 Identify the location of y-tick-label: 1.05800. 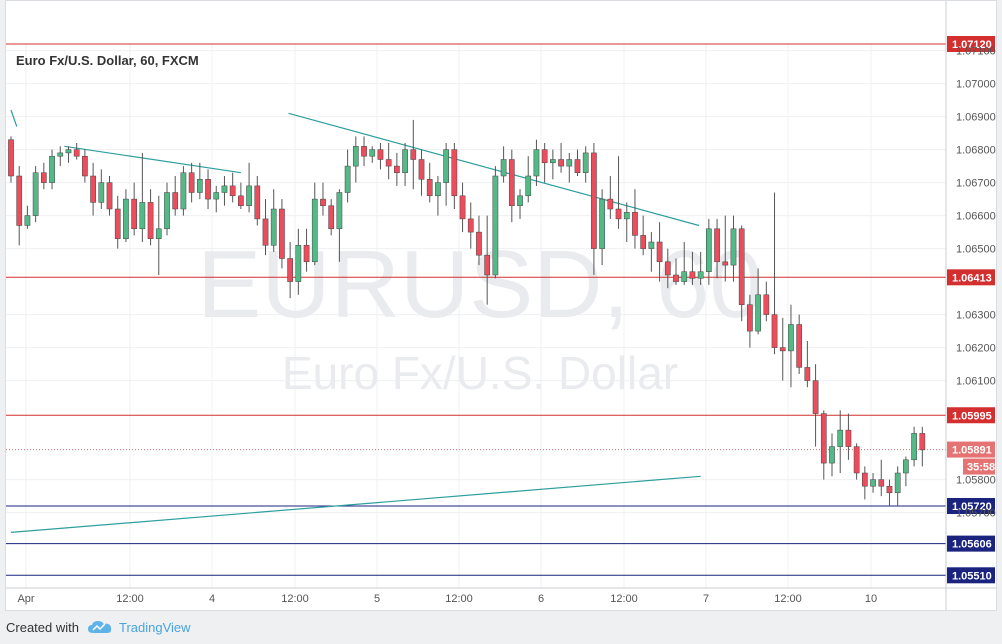
(976, 481).